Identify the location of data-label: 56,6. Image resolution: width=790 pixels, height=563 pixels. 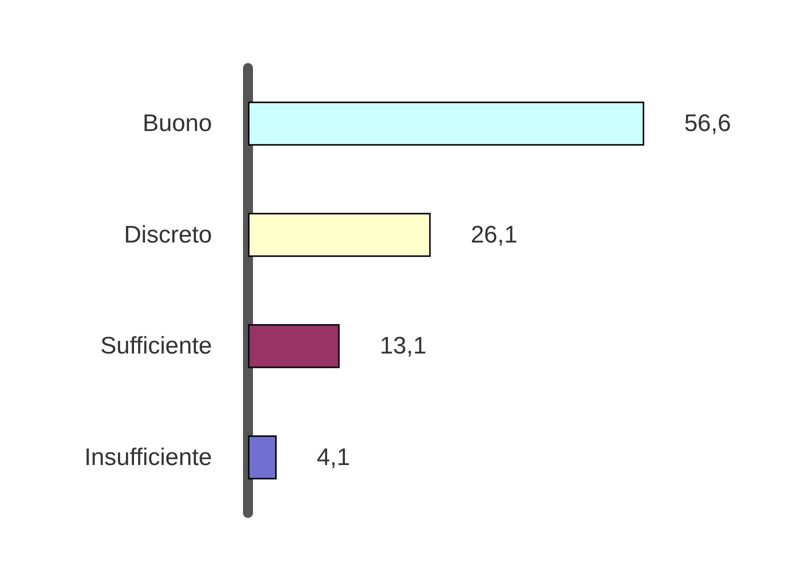
(707, 124).